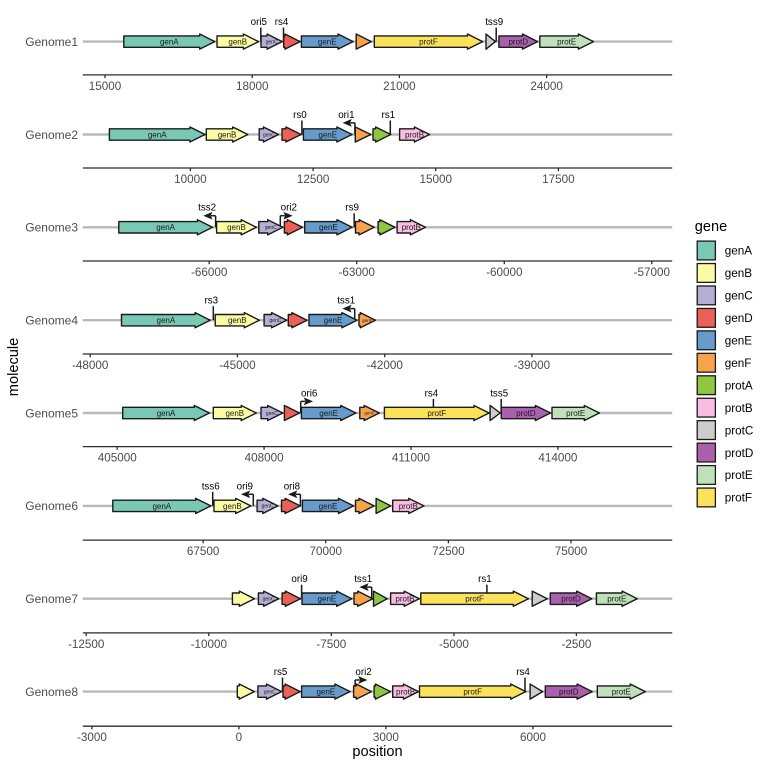 The height and width of the screenshot is (768, 768). Describe the element at coordinates (558, 458) in the screenshot. I see `svg-text: 414000` at that location.